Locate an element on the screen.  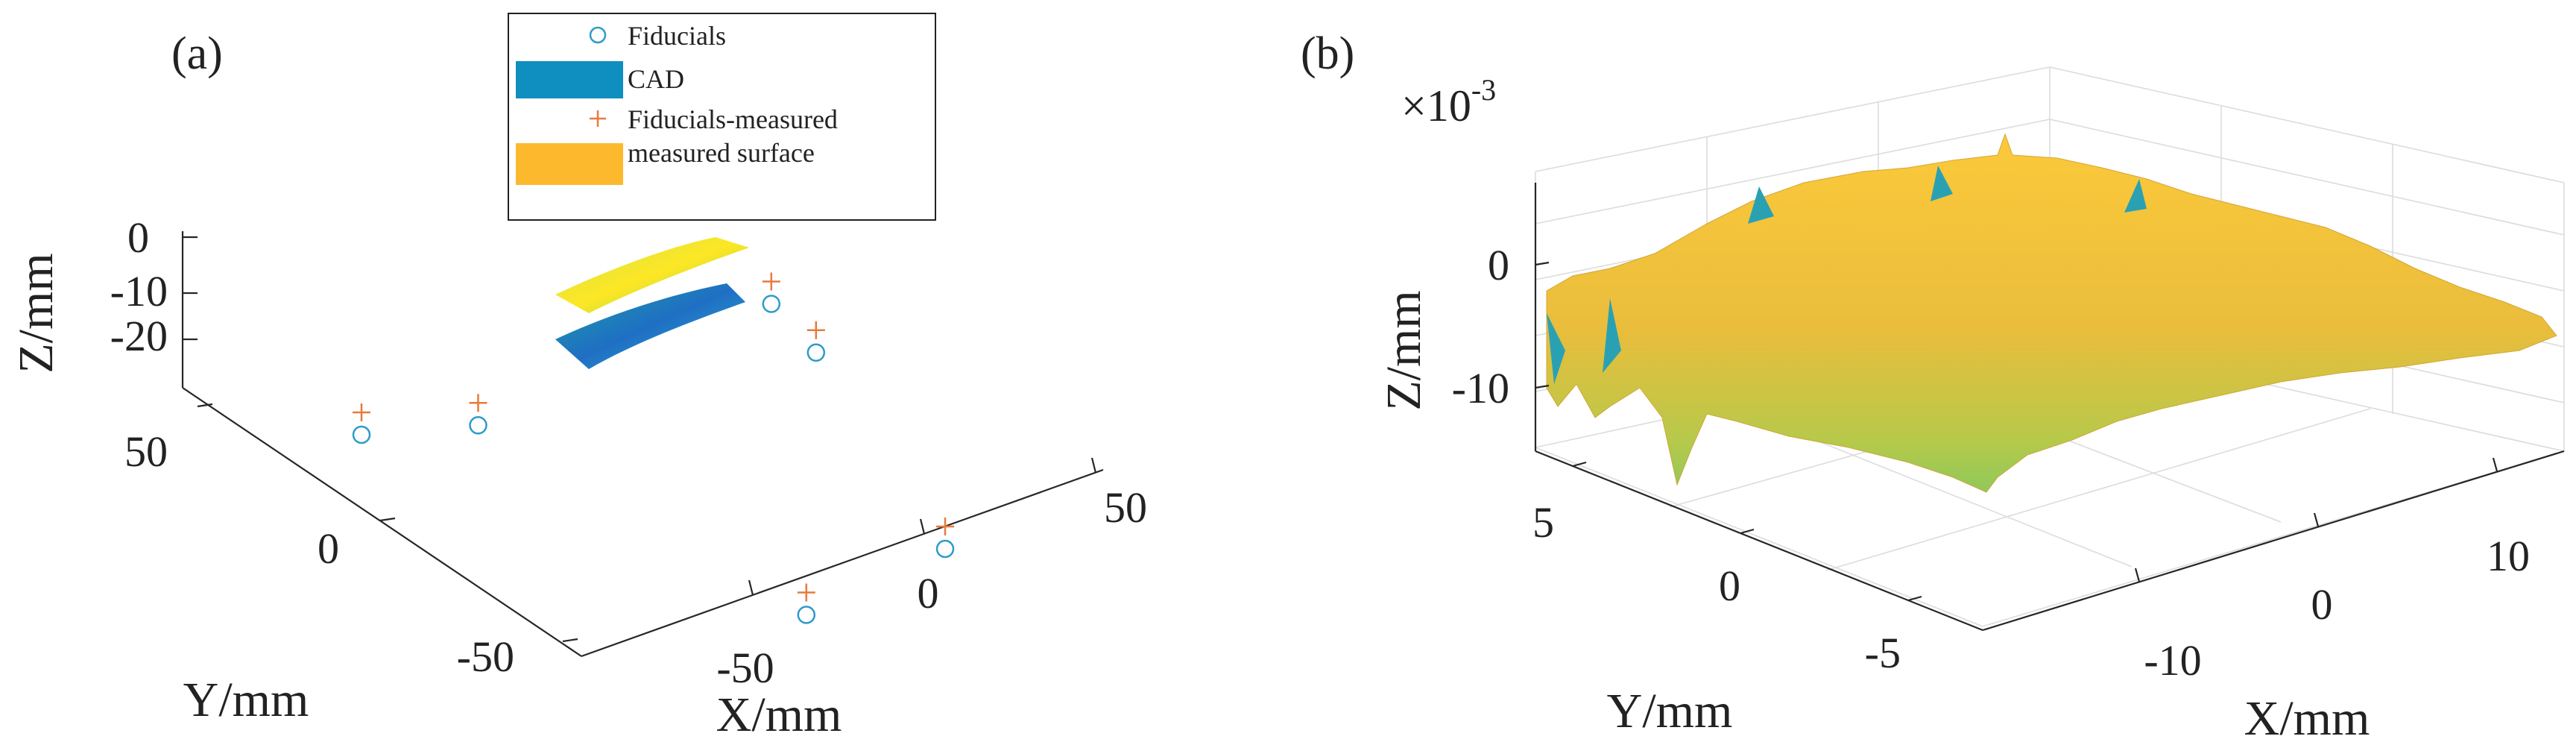
surface-blue-facets is located at coordinates (1847, 275).